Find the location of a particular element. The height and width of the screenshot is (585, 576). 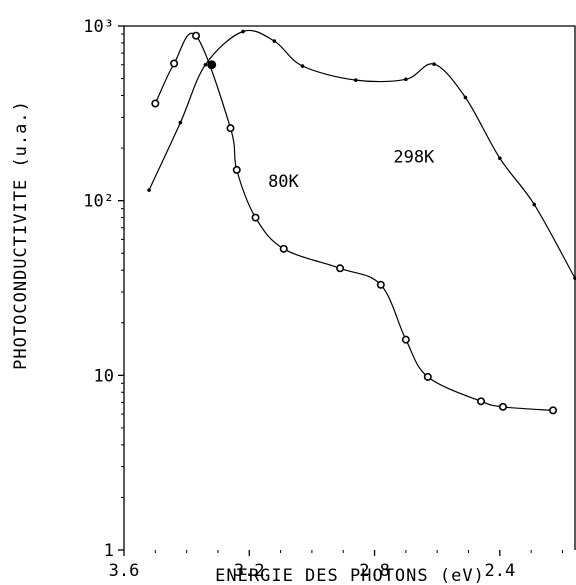

x-tick-label: 2.8 is located at coordinates (374, 571).